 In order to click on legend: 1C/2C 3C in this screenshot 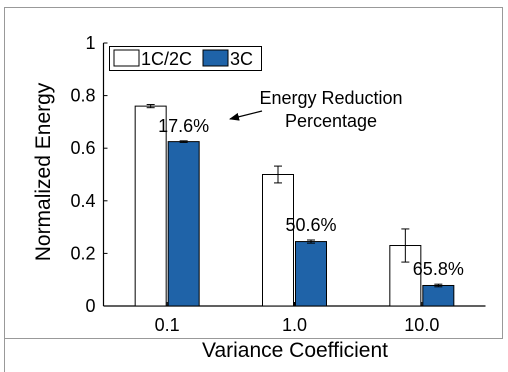, I will do `click(185, 58)`.